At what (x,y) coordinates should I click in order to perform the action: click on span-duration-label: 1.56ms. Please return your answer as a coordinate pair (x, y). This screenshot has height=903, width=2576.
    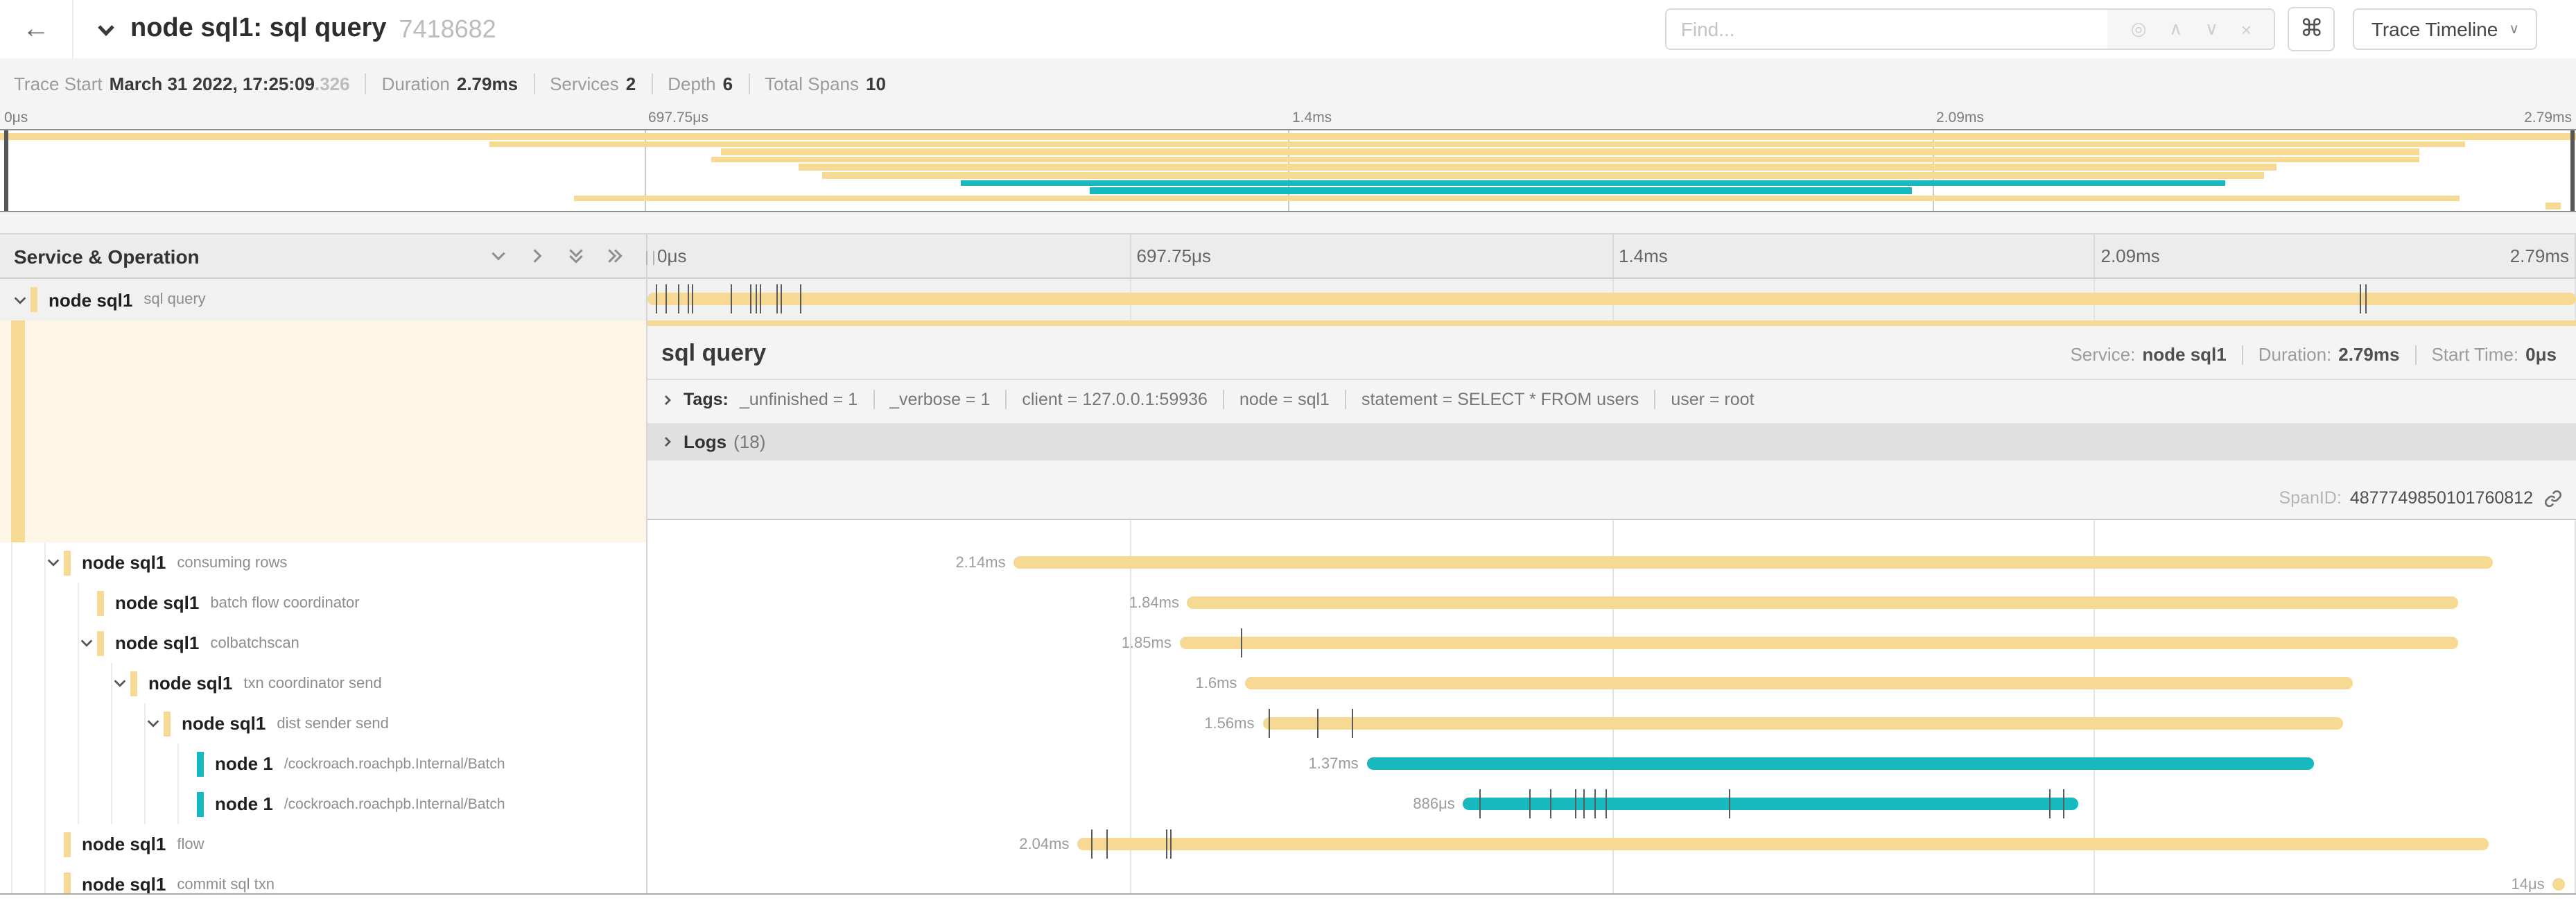
    Looking at the image, I should click on (1229, 723).